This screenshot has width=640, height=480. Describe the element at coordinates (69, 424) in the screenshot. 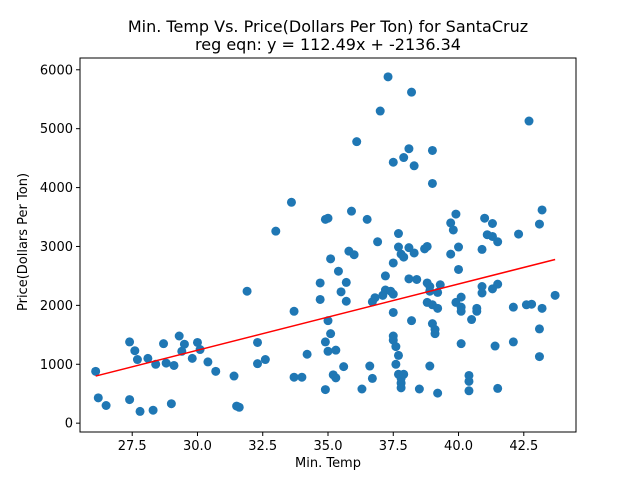

I see `y-tick-label: 0` at that location.